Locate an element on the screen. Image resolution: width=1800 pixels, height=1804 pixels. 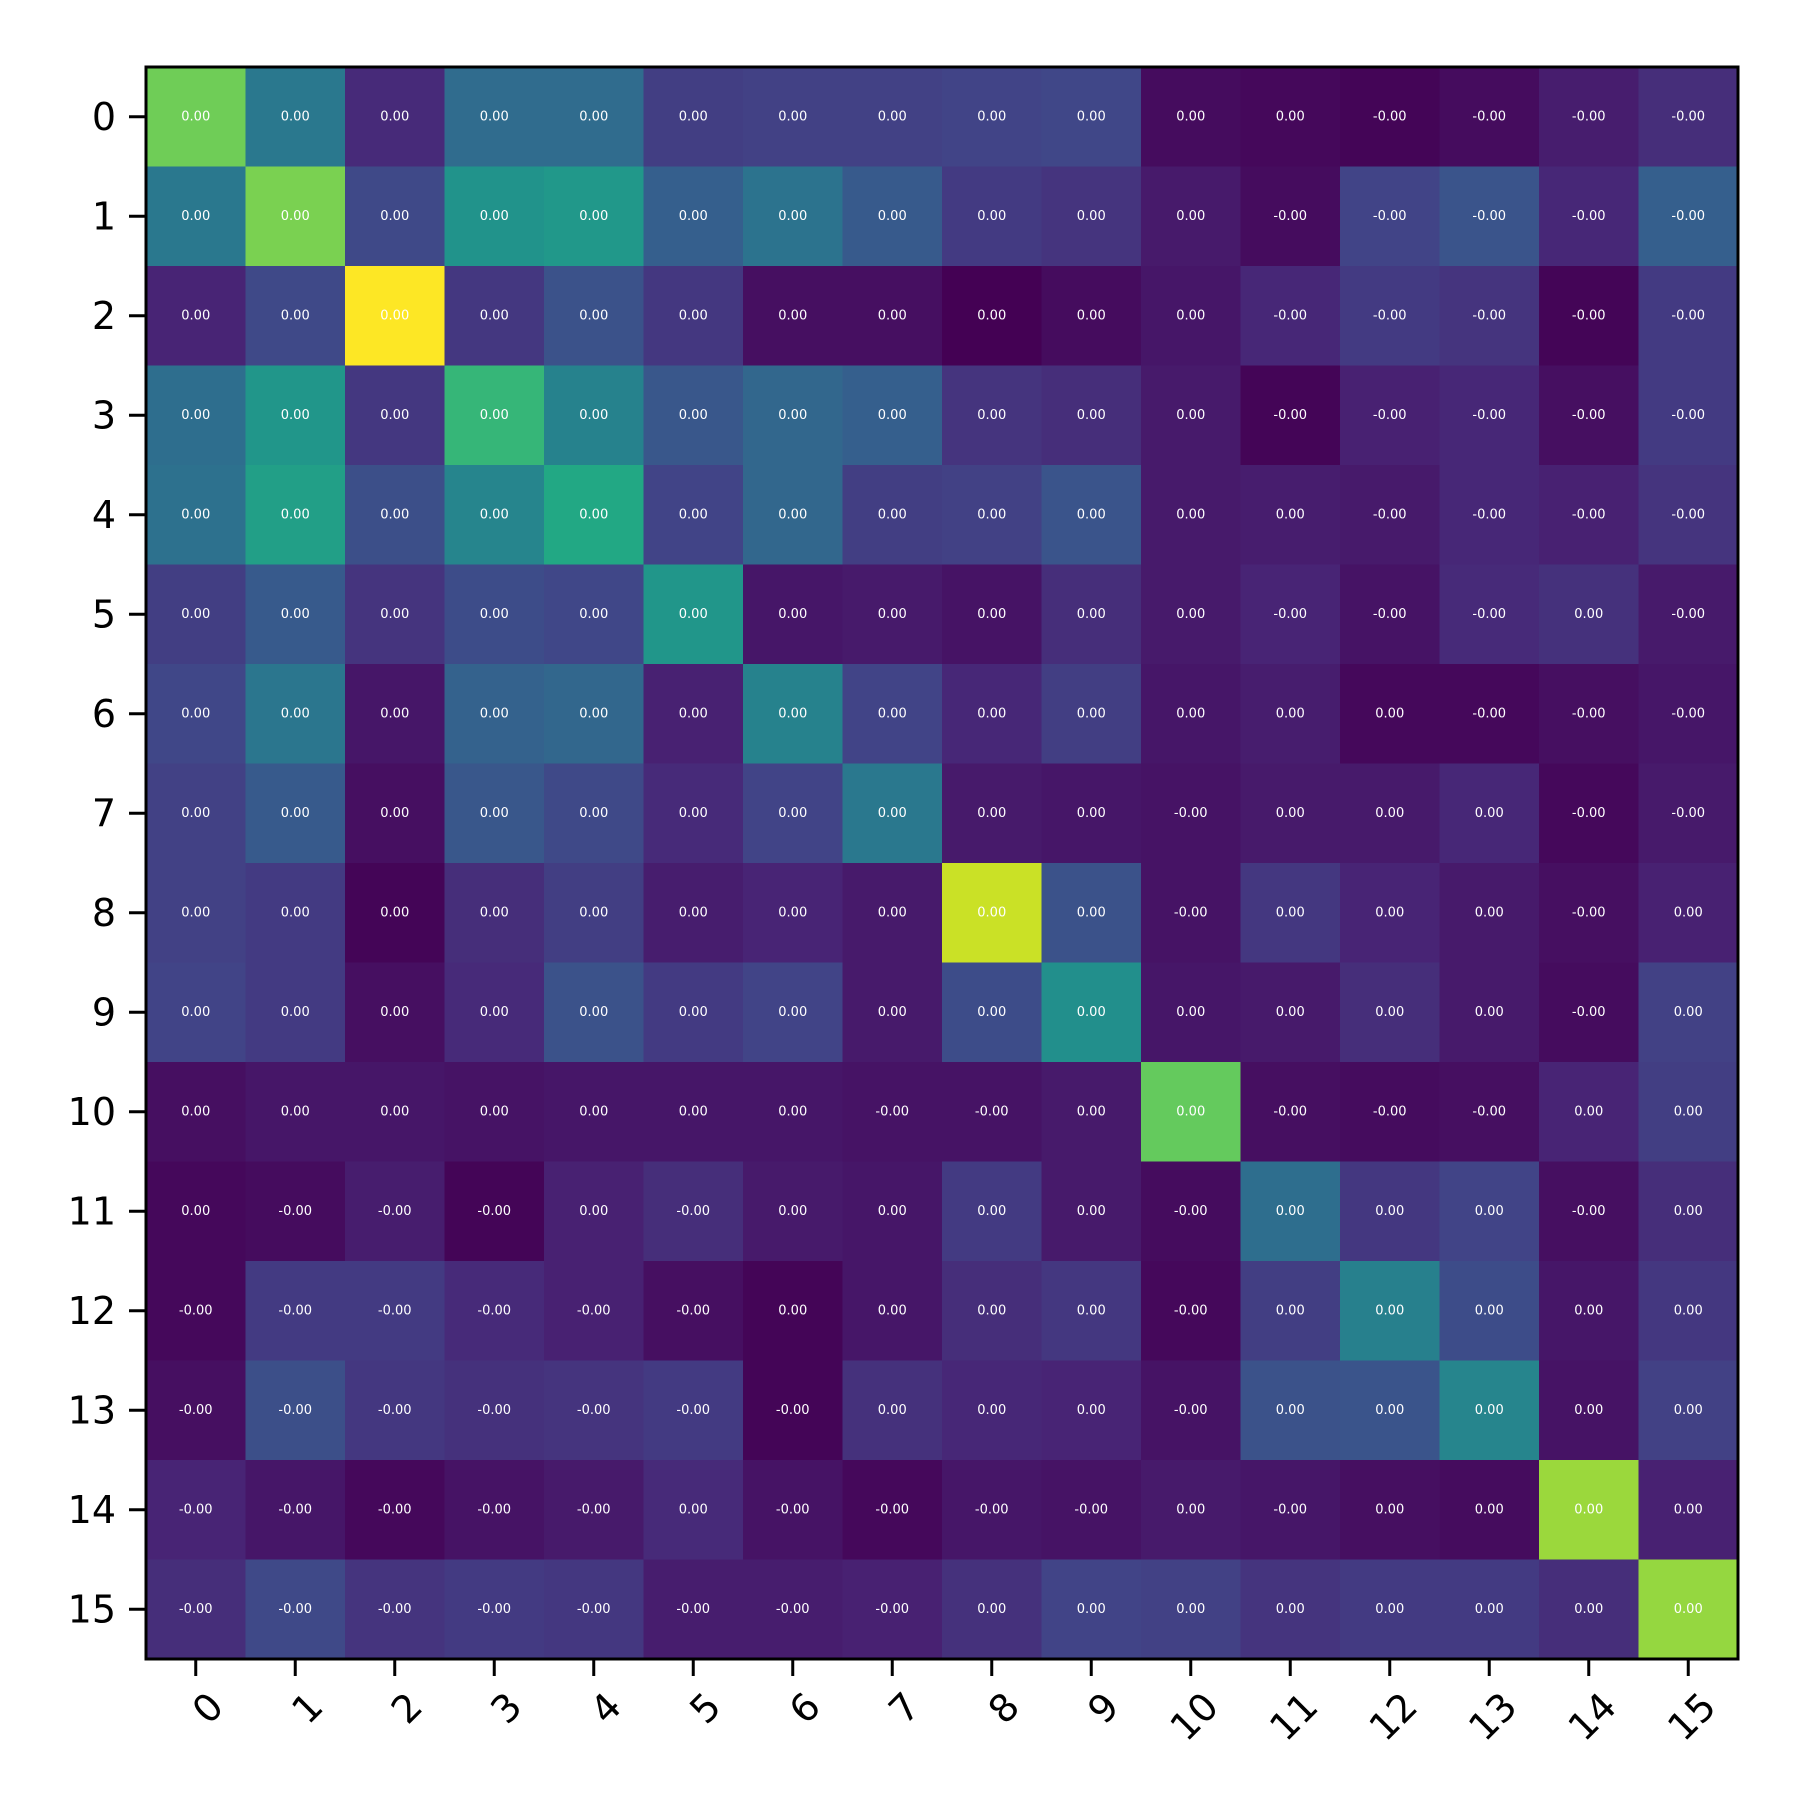
cell-value-label-5-12: -0.00 is located at coordinates (1390, 614).